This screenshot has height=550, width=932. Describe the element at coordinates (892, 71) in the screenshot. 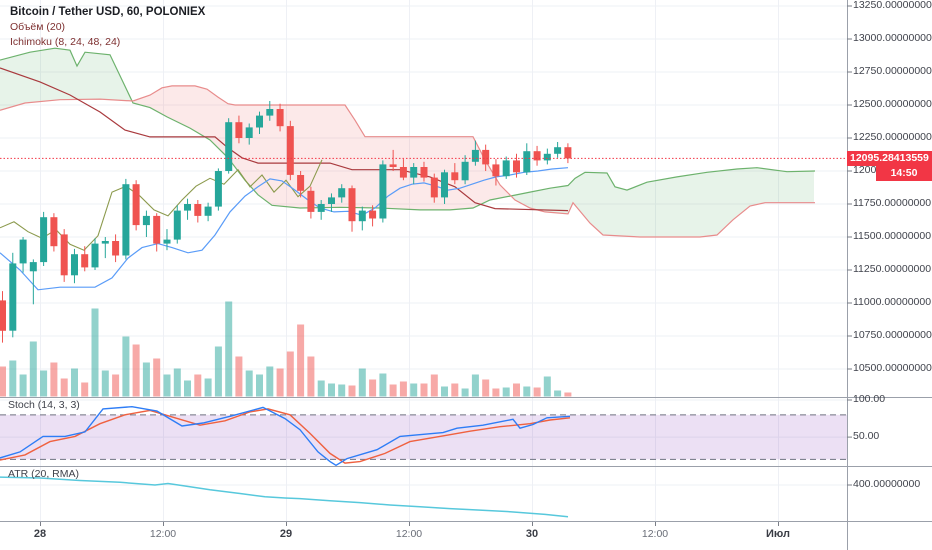

I see `price-tick-label: 12750.00000000` at that location.